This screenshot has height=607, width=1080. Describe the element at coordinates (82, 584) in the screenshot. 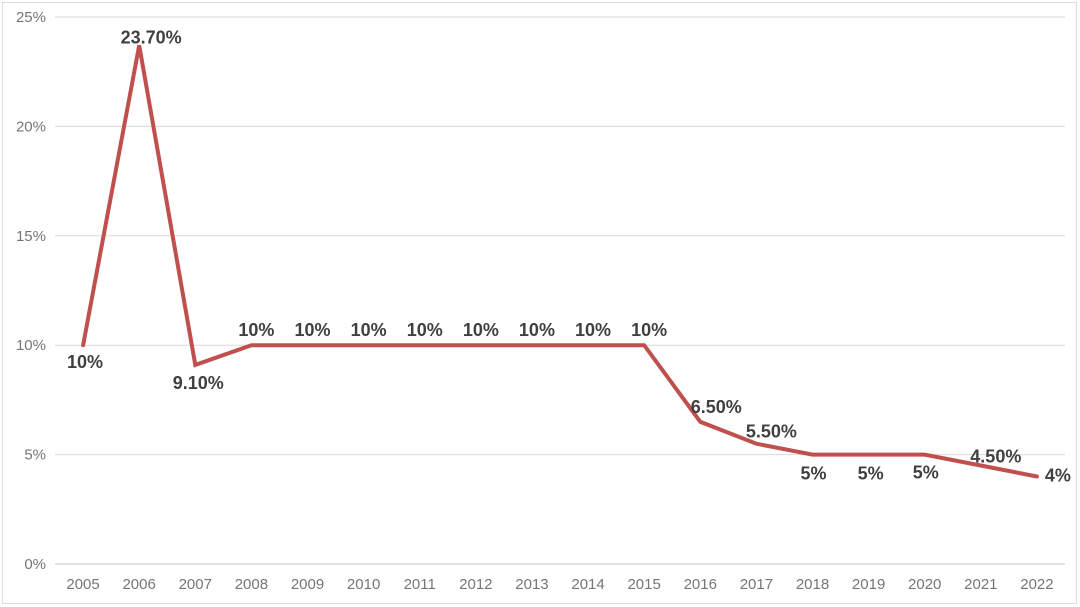

I see `x-axis-tick-label: 2005` at that location.